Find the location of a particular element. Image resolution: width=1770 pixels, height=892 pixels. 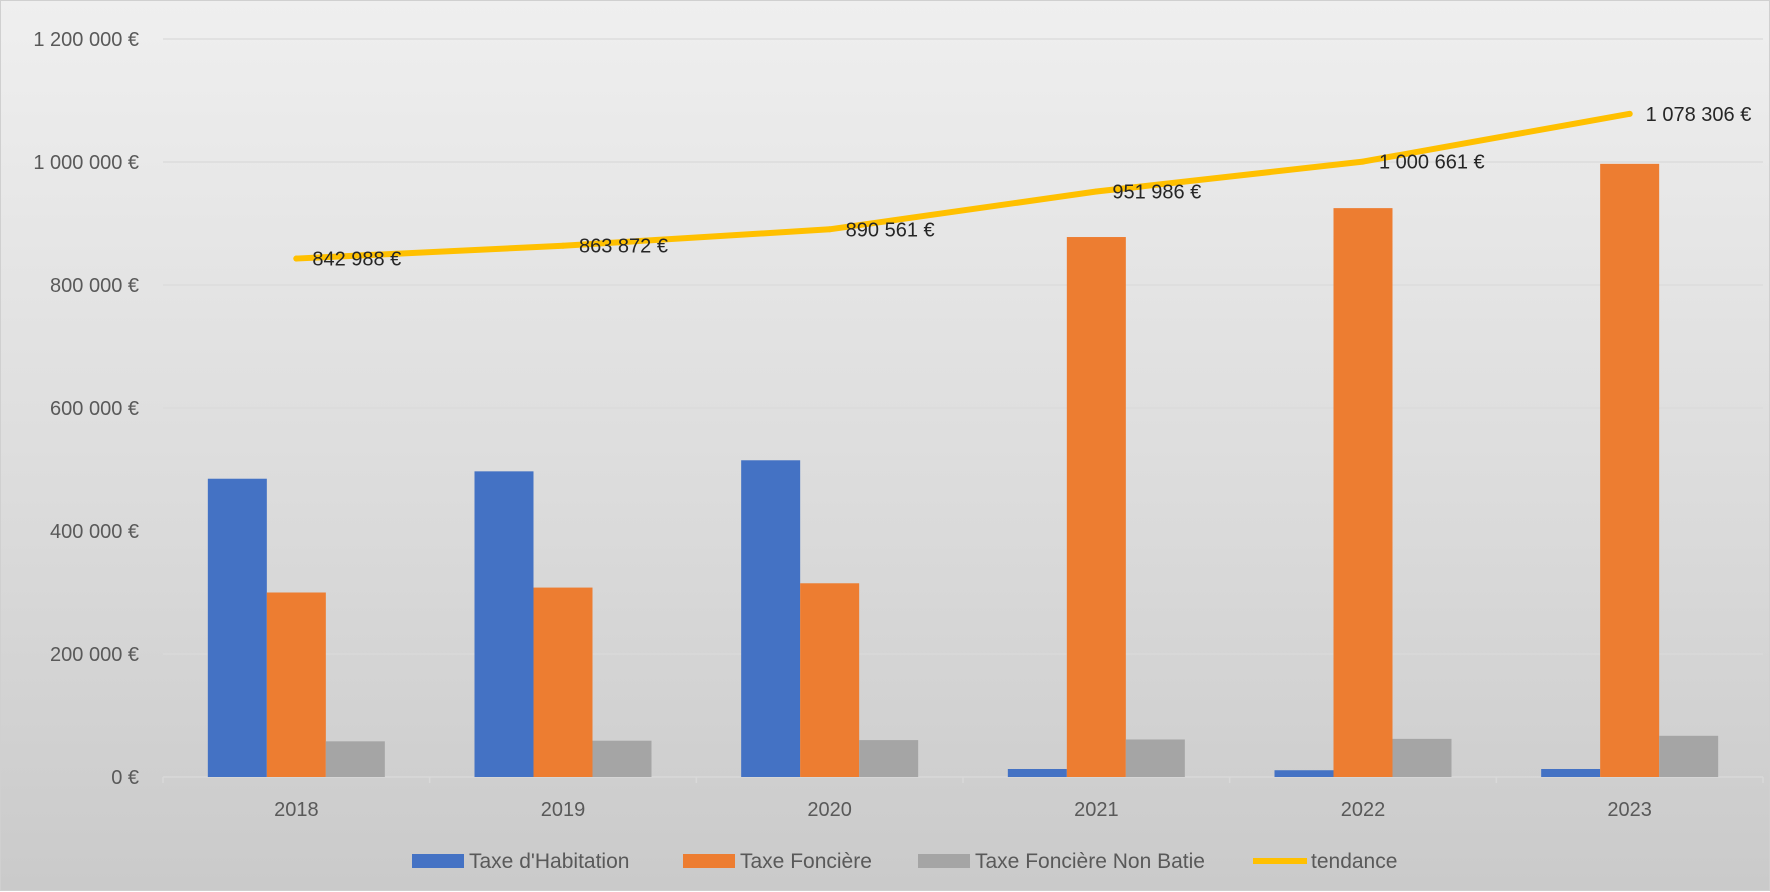

bar-taxe-fonci-re-non-batie-2023 is located at coordinates (1689, 756).